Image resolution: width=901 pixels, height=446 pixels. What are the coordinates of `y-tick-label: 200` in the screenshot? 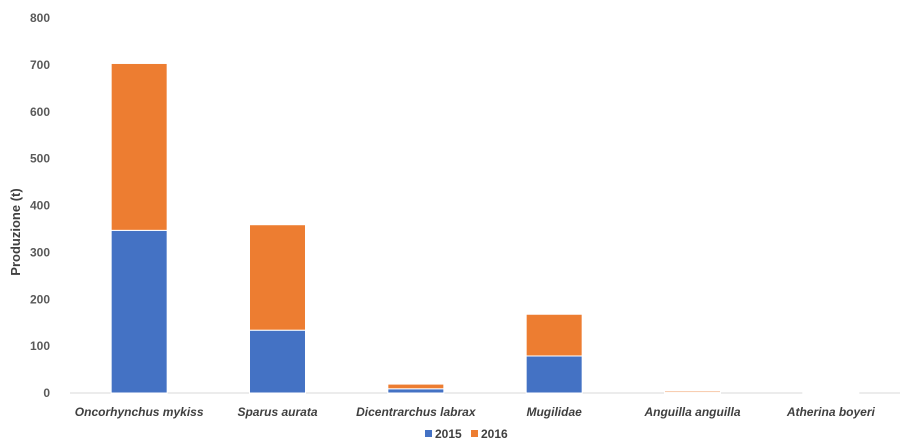 It's located at (40, 299).